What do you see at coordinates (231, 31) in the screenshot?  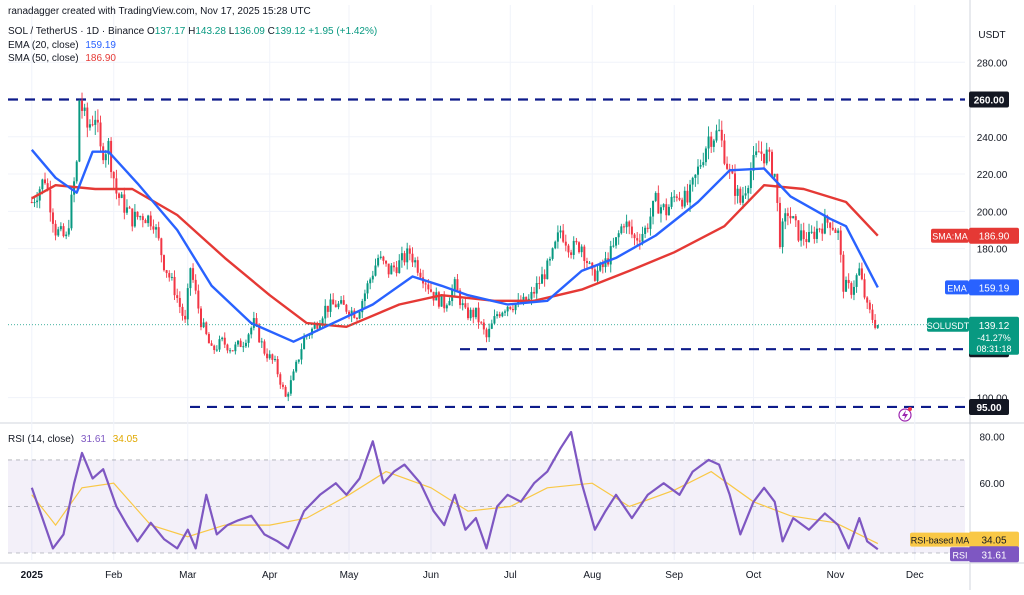 I see `ohlc-low-label: L` at bounding box center [231, 31].